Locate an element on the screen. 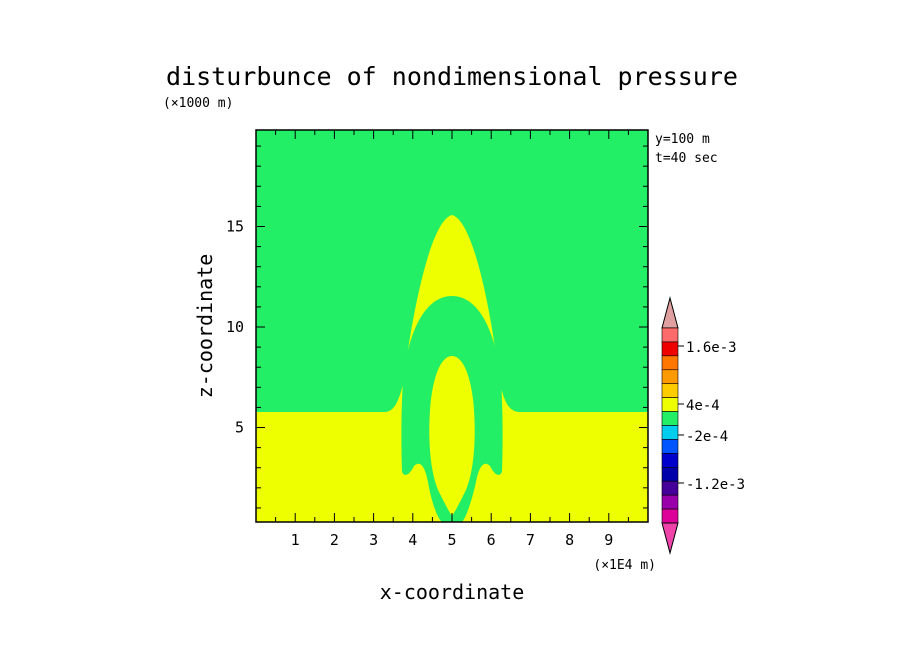 This screenshot has height=654, width=904. x-tick-label: 2 is located at coordinates (334, 540).